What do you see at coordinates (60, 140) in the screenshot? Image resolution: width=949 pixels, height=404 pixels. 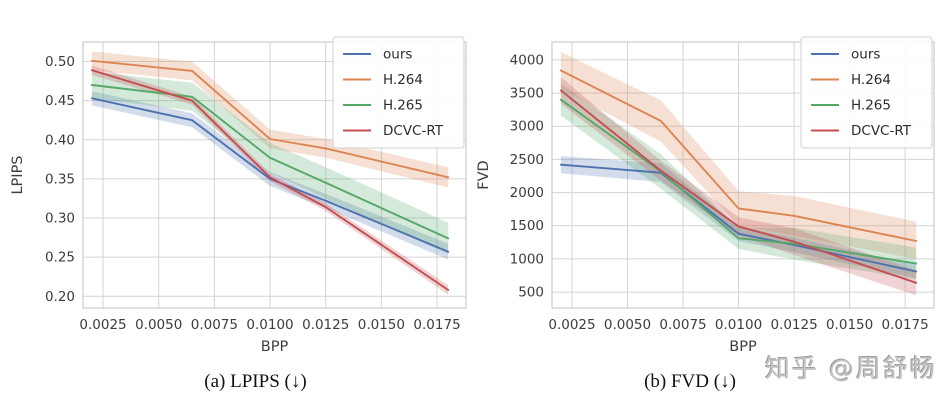 I see `y-tick-label: 0.40` at bounding box center [60, 140].